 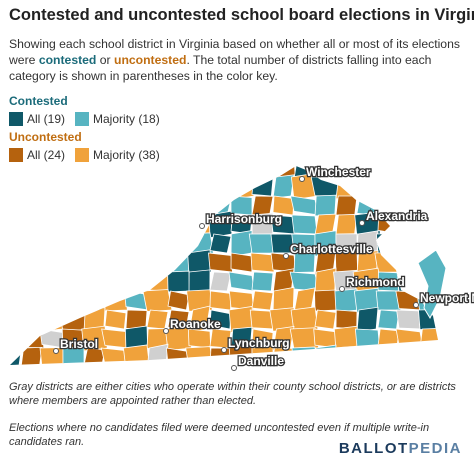 What do you see at coordinates (126, 119) in the screenshot?
I see `legend-label: Majority (18)` at bounding box center [126, 119].